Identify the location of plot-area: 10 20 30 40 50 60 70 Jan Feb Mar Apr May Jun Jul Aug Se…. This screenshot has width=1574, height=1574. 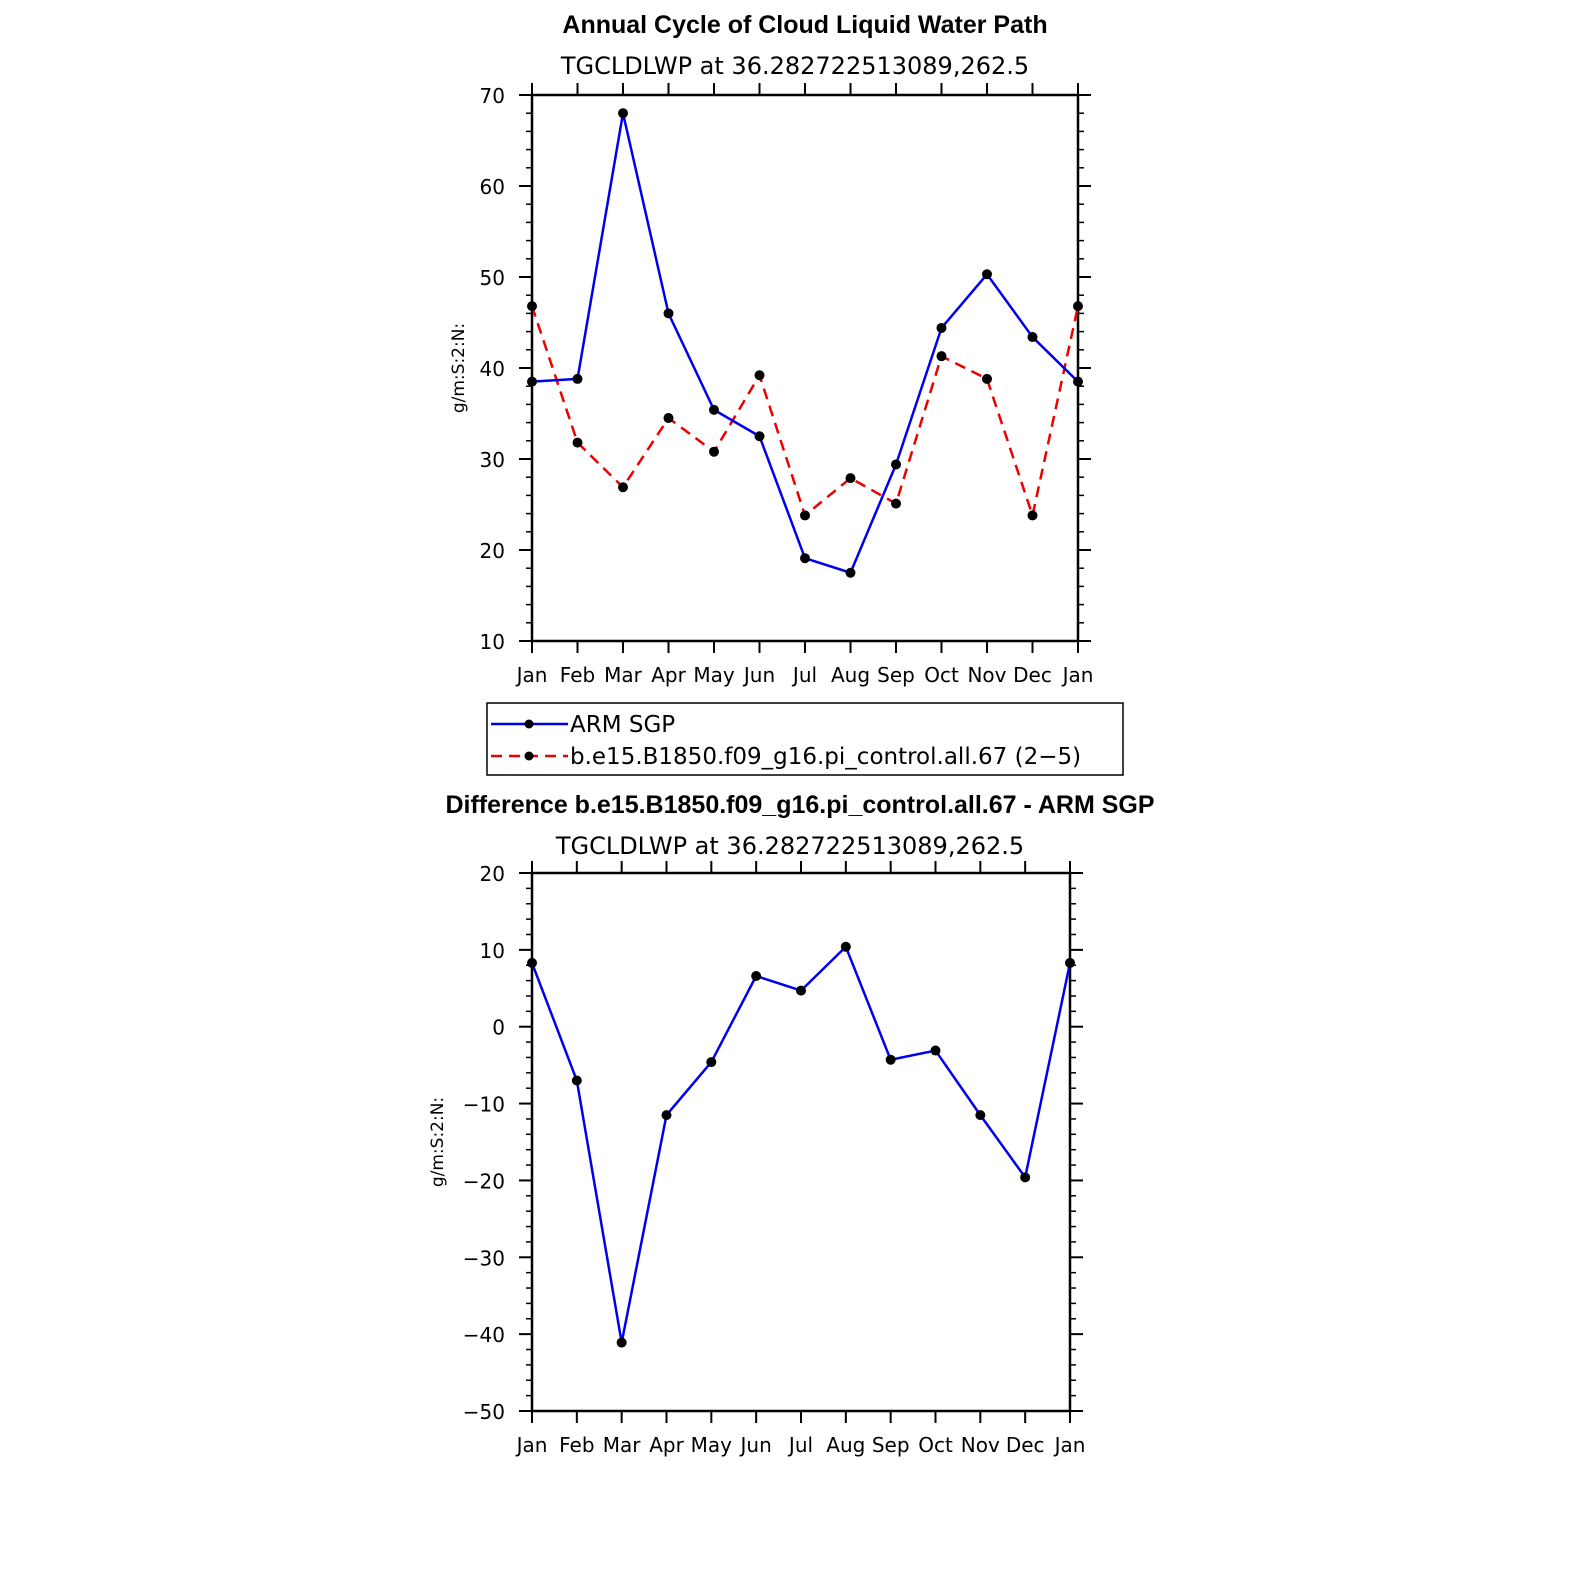
(787, 385).